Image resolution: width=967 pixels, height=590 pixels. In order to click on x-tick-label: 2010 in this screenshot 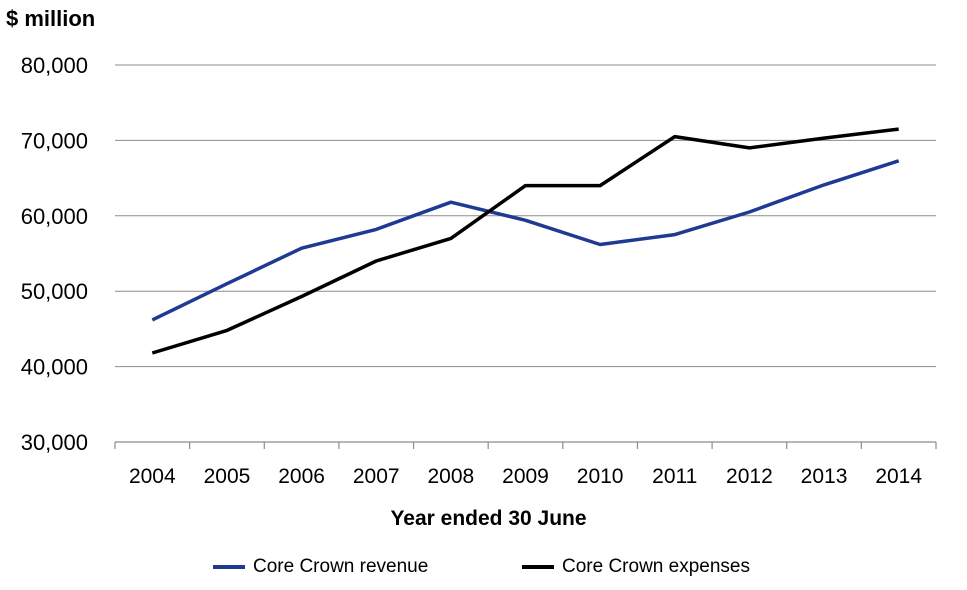, I will do `click(600, 476)`.